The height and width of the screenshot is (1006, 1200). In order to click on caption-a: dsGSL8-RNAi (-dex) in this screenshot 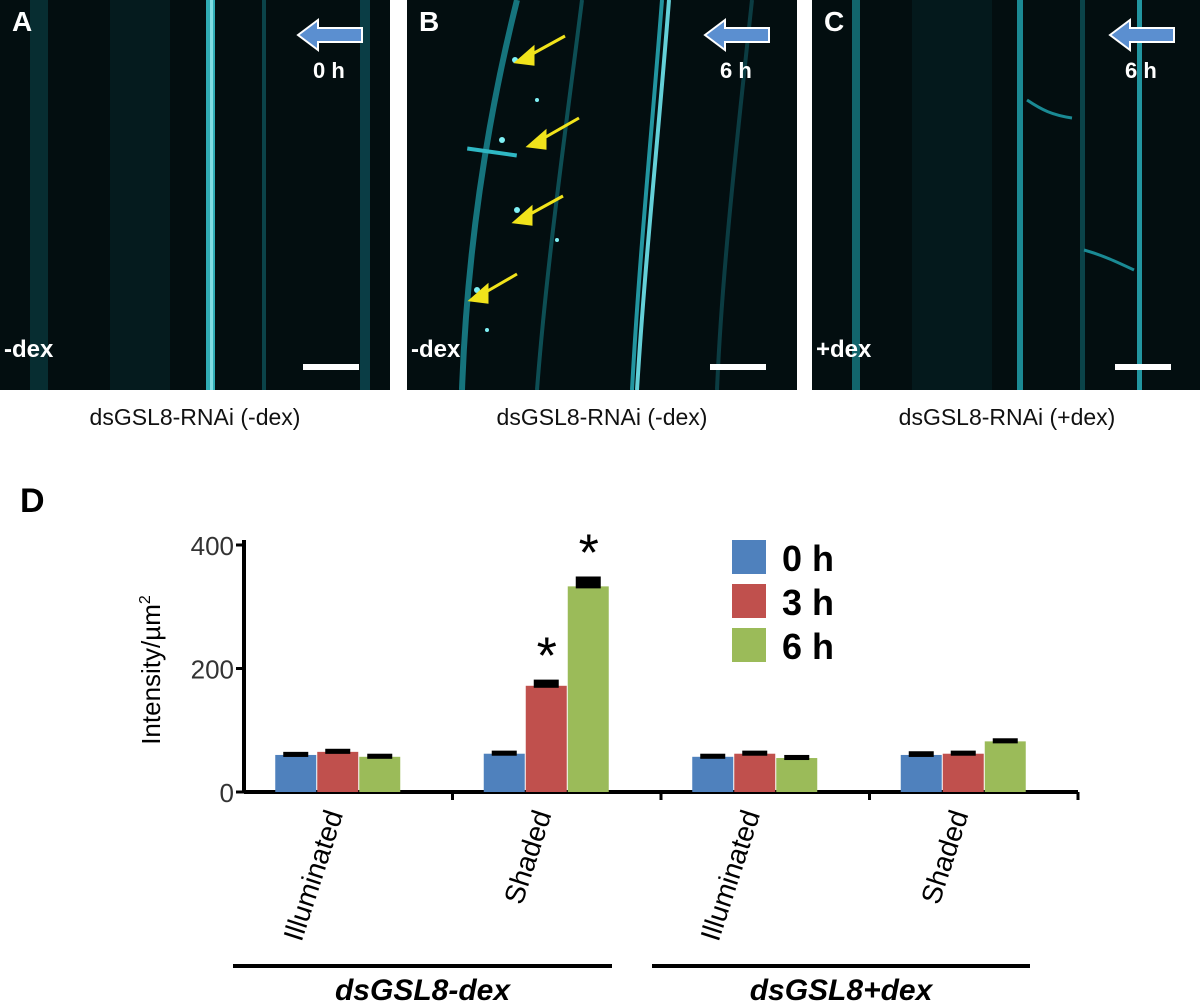, I will do `click(195, 417)`.